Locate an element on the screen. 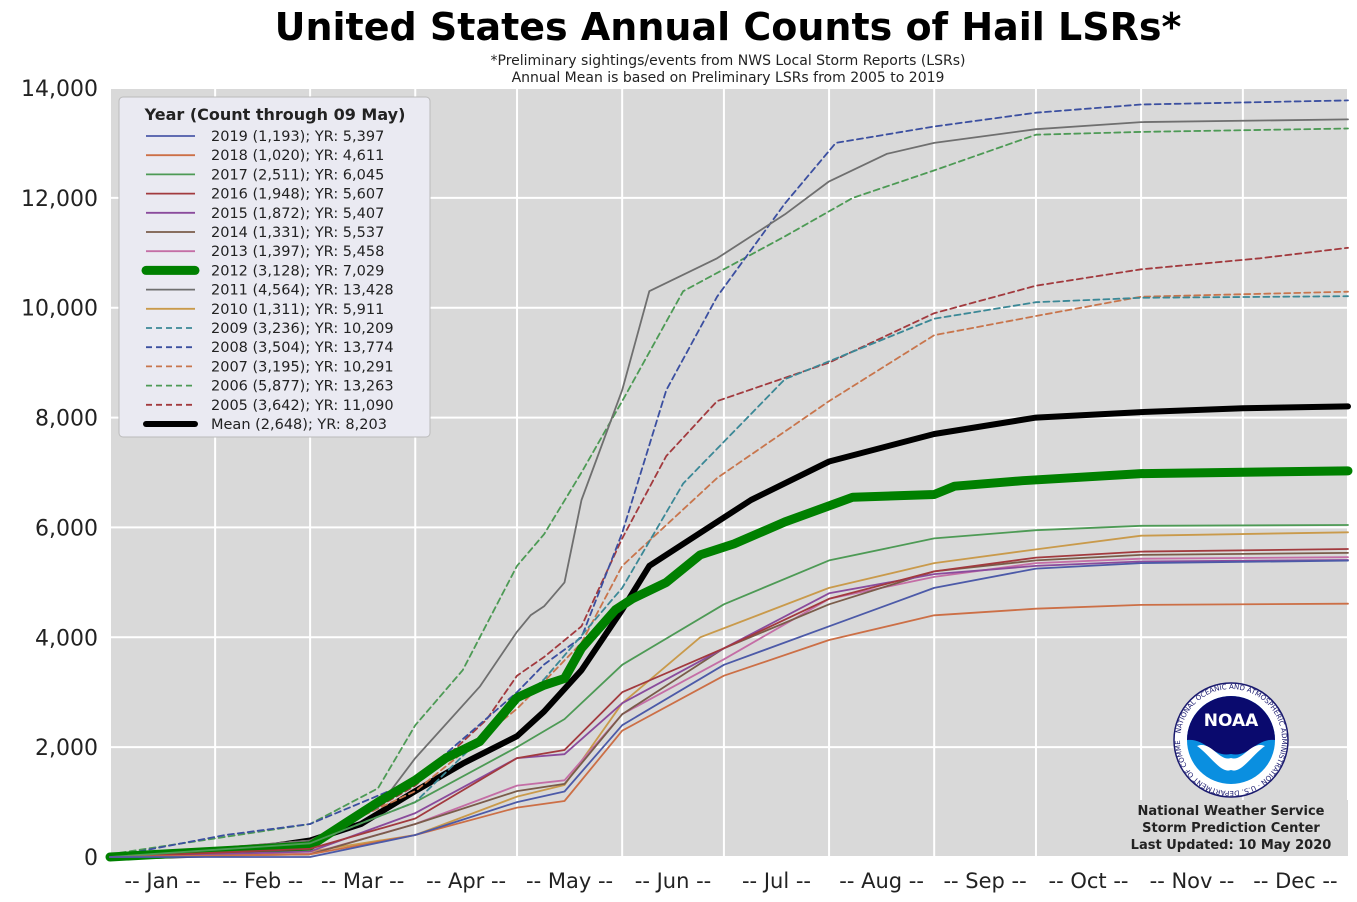  credit-line-3: Last Updated: 10 May 2020 is located at coordinates (1231, 845).